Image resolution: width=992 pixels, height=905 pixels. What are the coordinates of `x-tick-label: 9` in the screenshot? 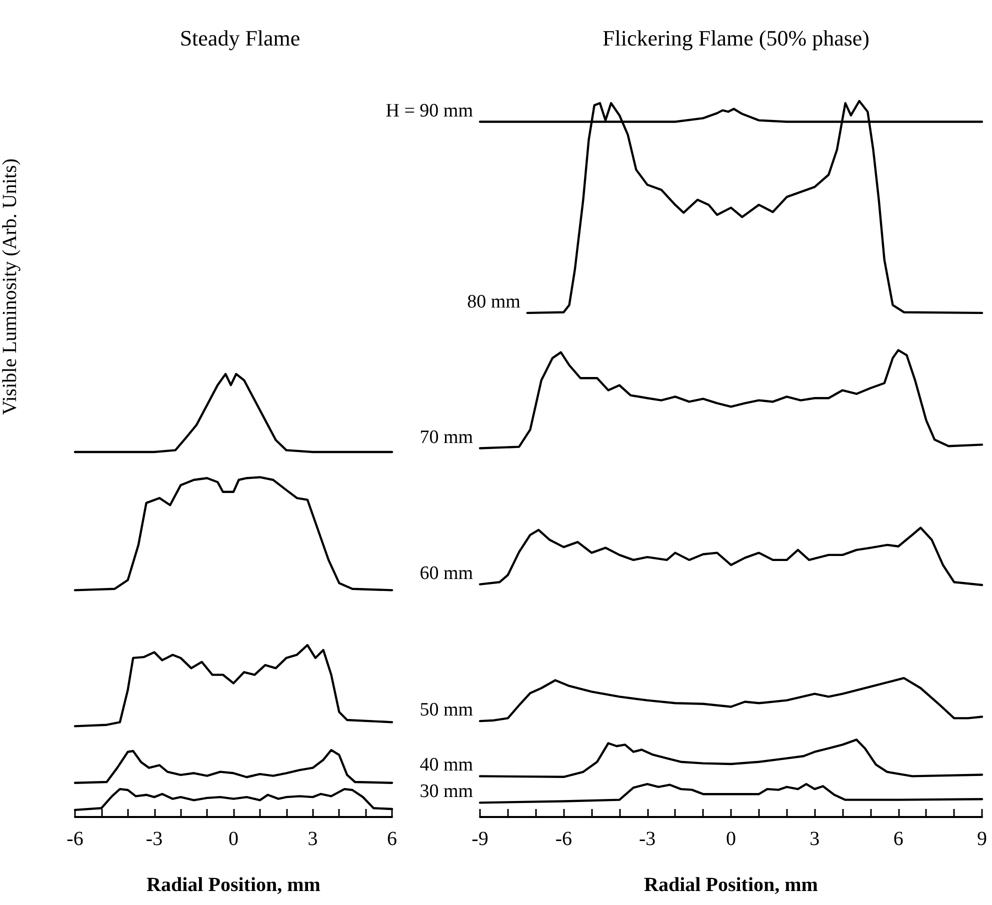 It's located at (982, 839).